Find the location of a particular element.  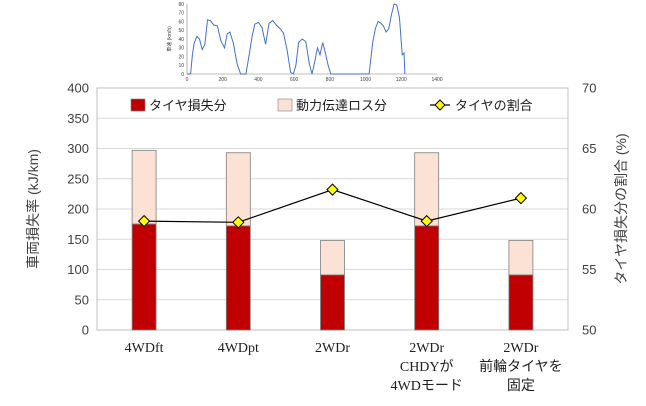

legend-swatch-transmission-loss is located at coordinates (285, 105).